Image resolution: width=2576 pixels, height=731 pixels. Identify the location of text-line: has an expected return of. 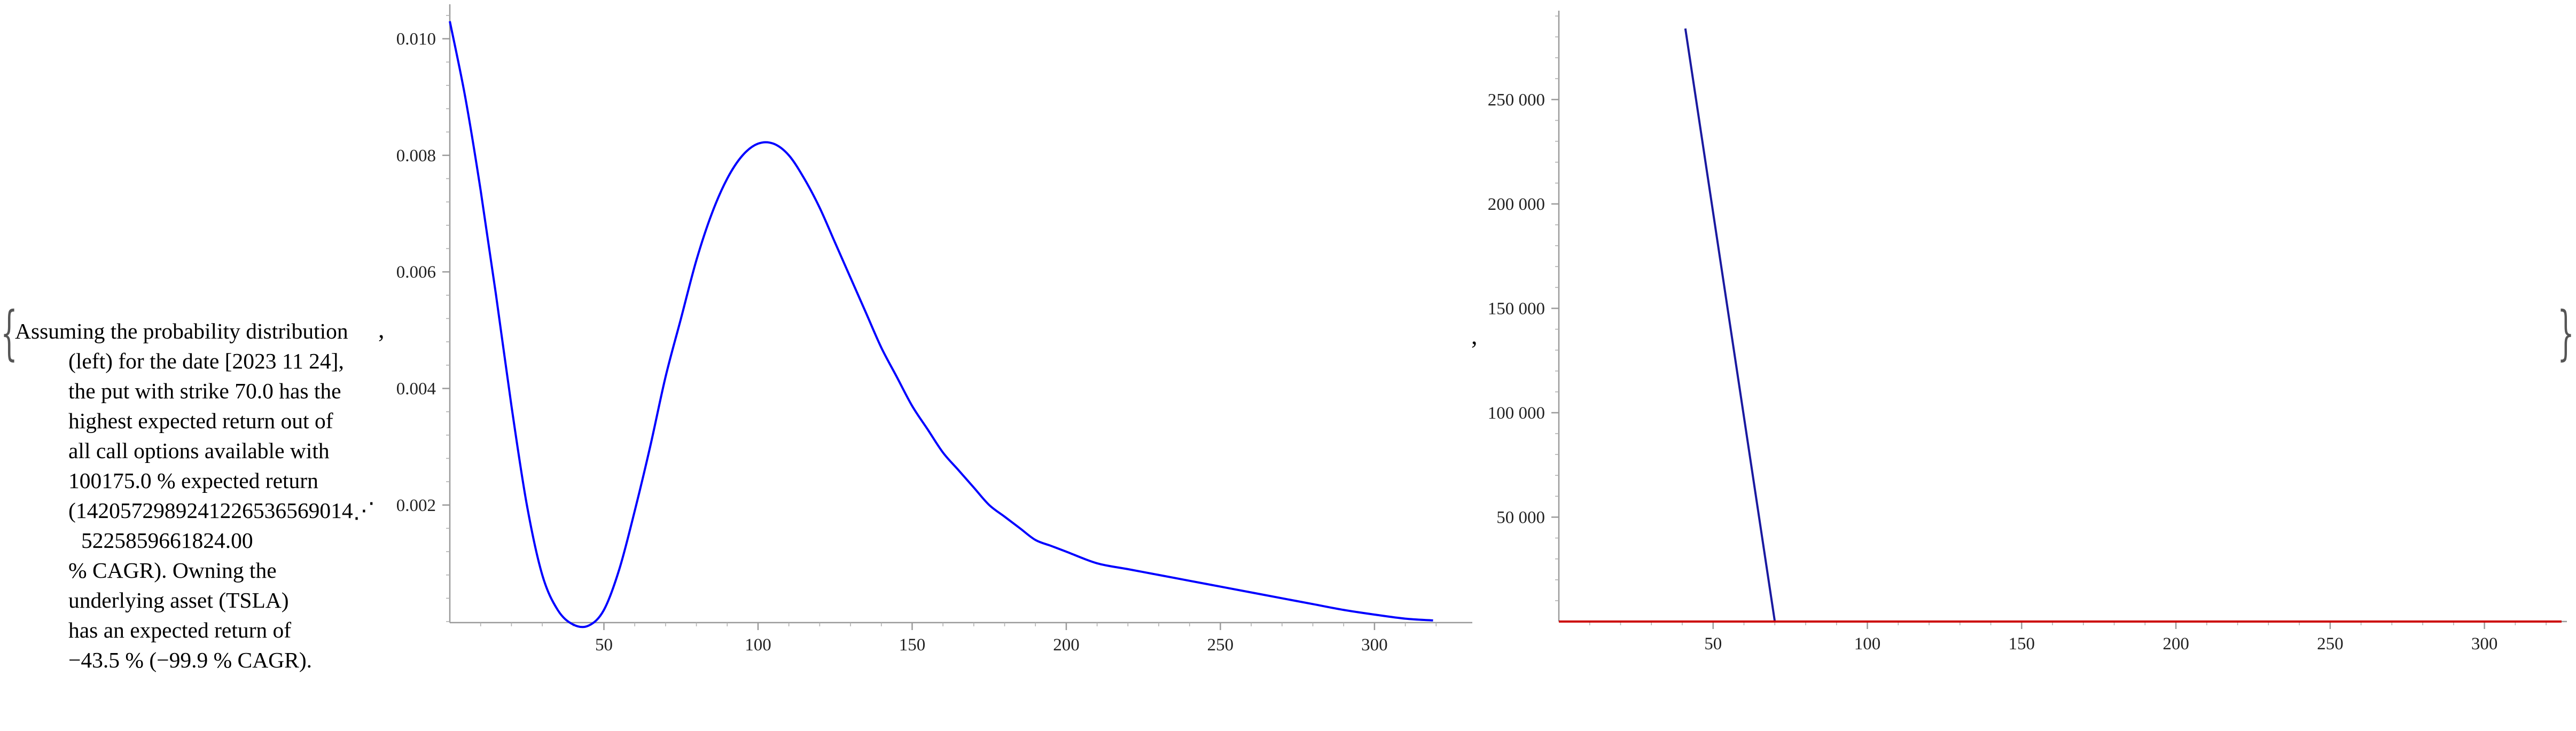
(180, 630).